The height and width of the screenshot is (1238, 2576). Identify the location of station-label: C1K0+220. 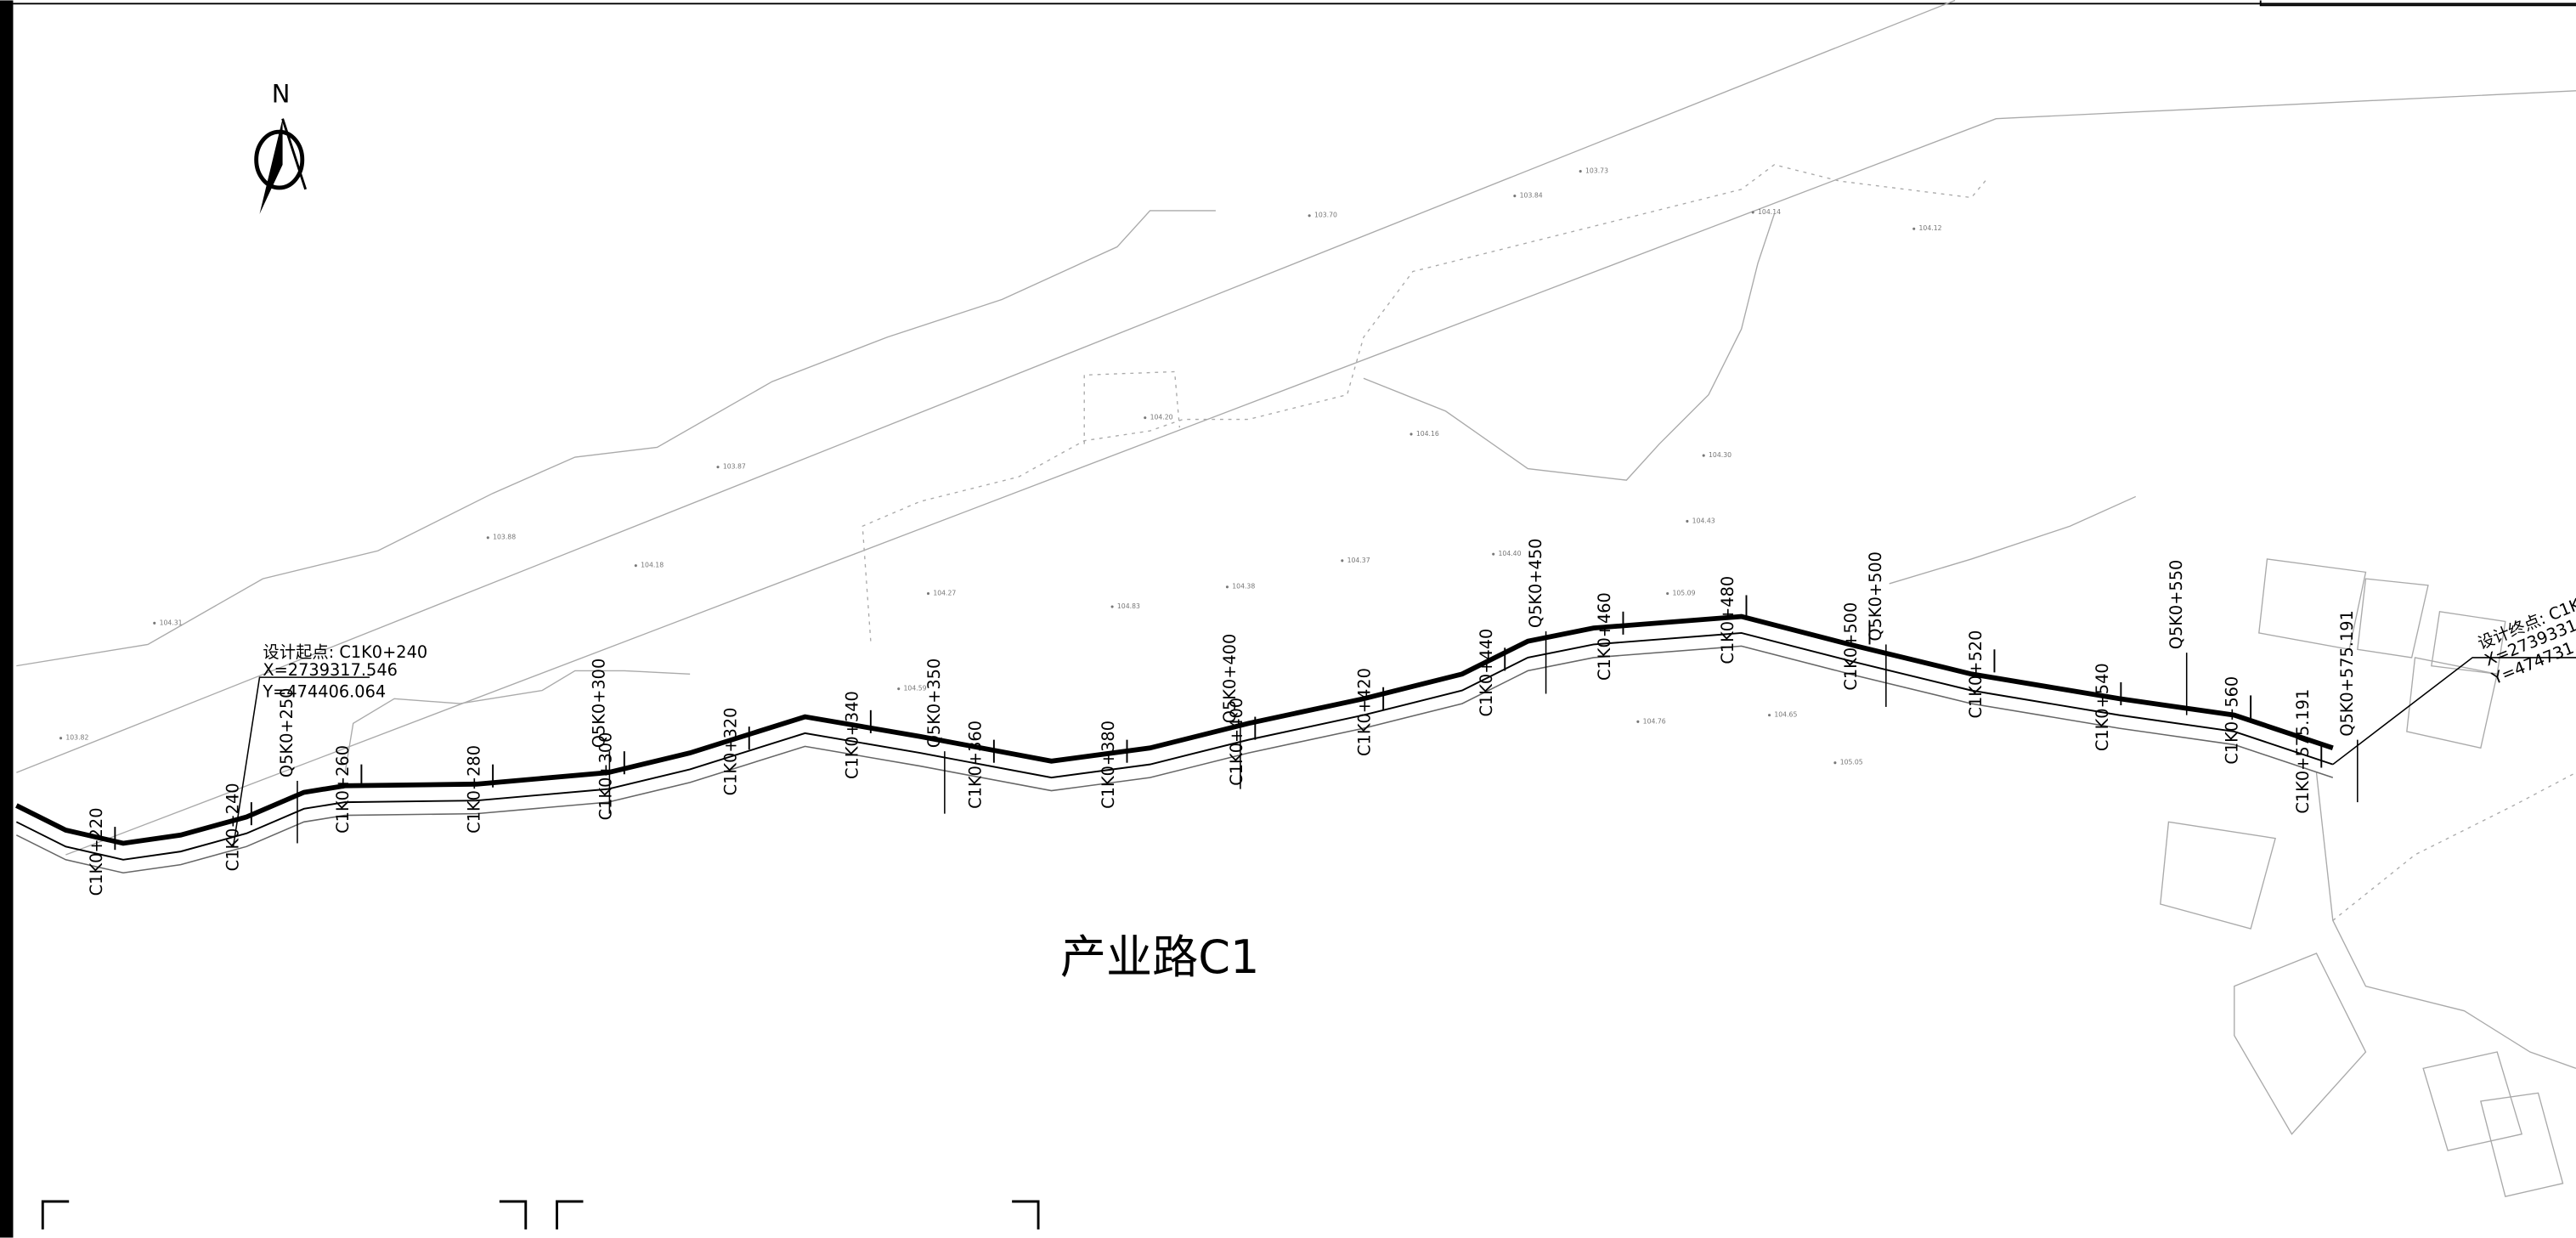
(97, 852).